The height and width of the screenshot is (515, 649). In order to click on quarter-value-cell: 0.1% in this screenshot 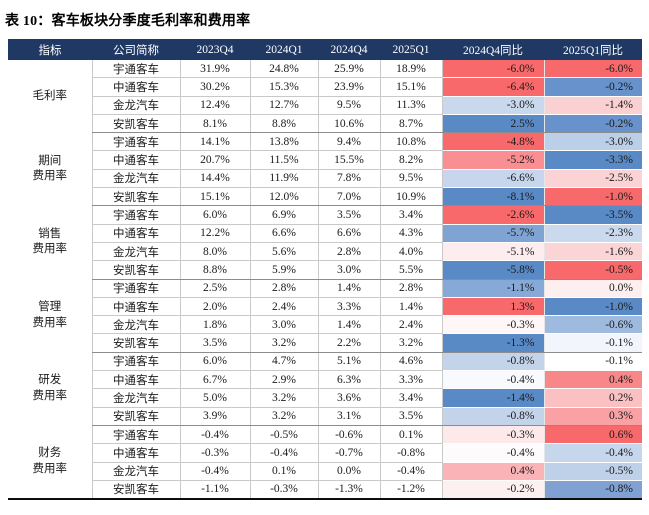, I will do `click(283, 471)`.